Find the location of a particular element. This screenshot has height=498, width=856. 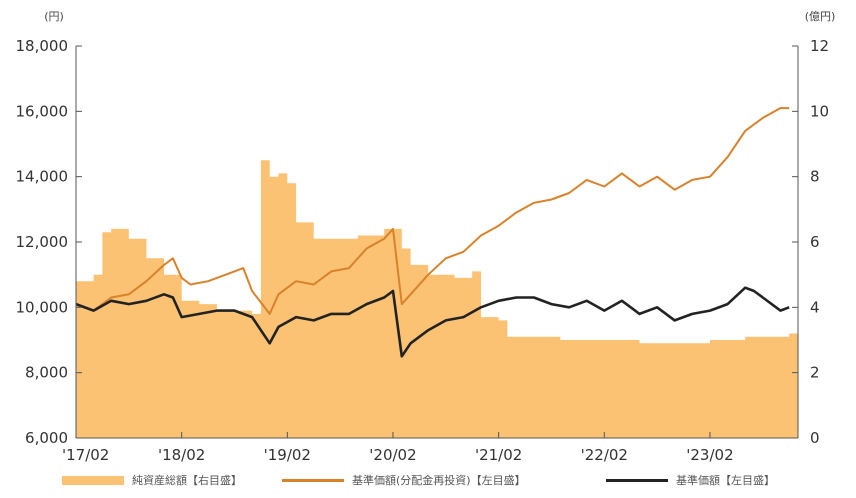

legend-item-net-assets: 純資産総額【右目盛】 is located at coordinates (152, 480).